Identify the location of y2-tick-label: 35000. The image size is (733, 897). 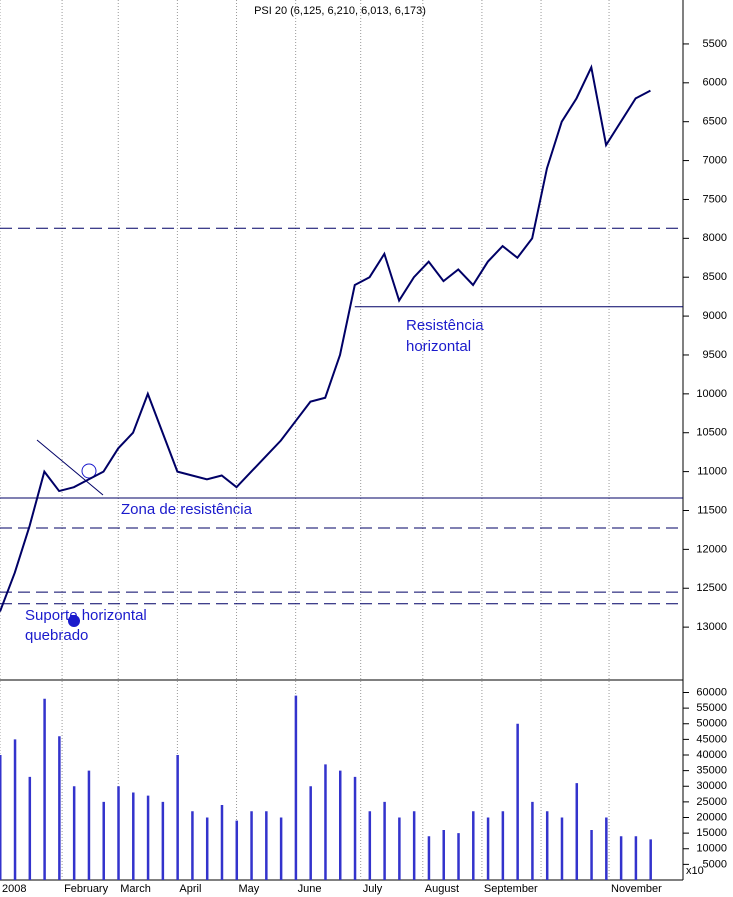
(711, 771).